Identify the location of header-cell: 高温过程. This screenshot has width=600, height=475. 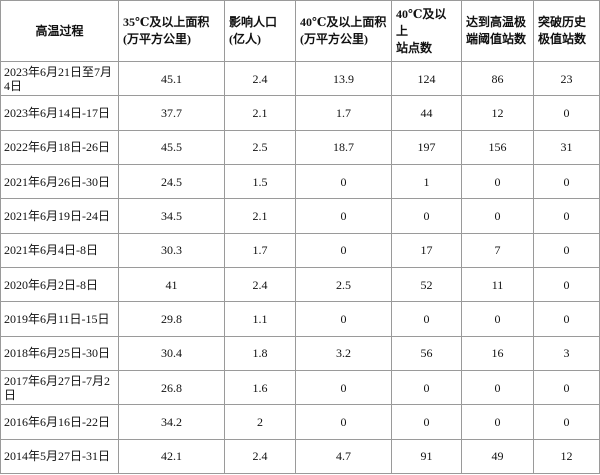
(59, 31).